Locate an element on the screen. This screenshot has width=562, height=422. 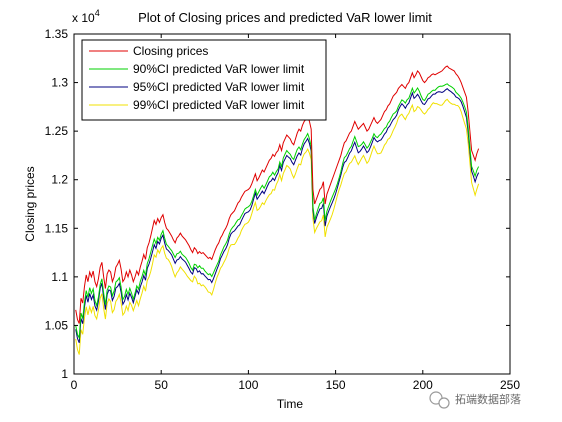
y-axis-label: Closing prices is located at coordinates (30, 203).